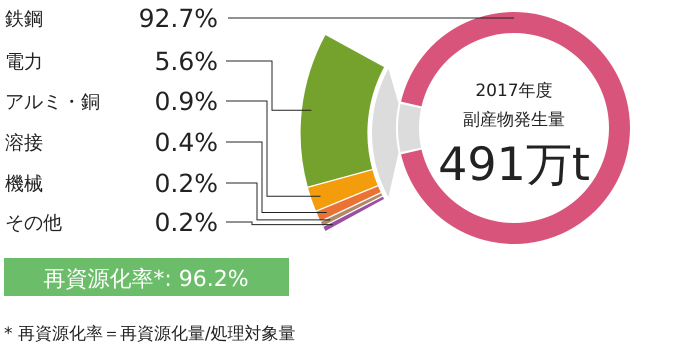  What do you see at coordinates (514, 91) in the screenshot?
I see `text: 2017年度` at bounding box center [514, 91].